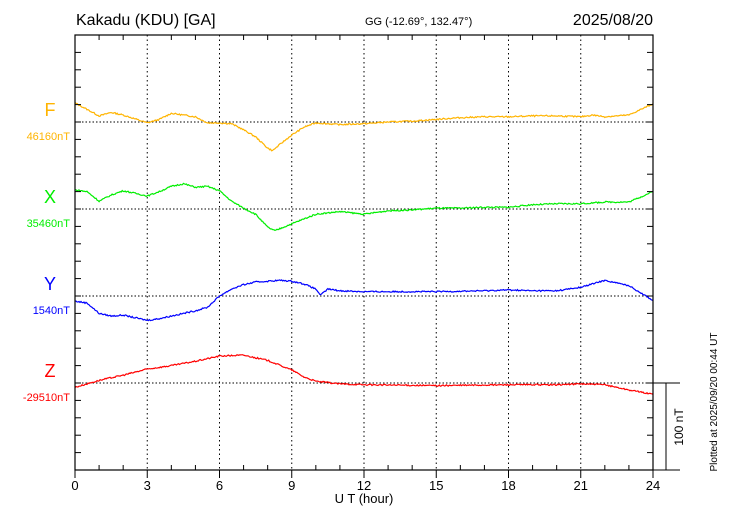 Image resolution: width=730 pixels, height=520 pixels. I want to click on x-axis-label: U T (hour), so click(364, 498).